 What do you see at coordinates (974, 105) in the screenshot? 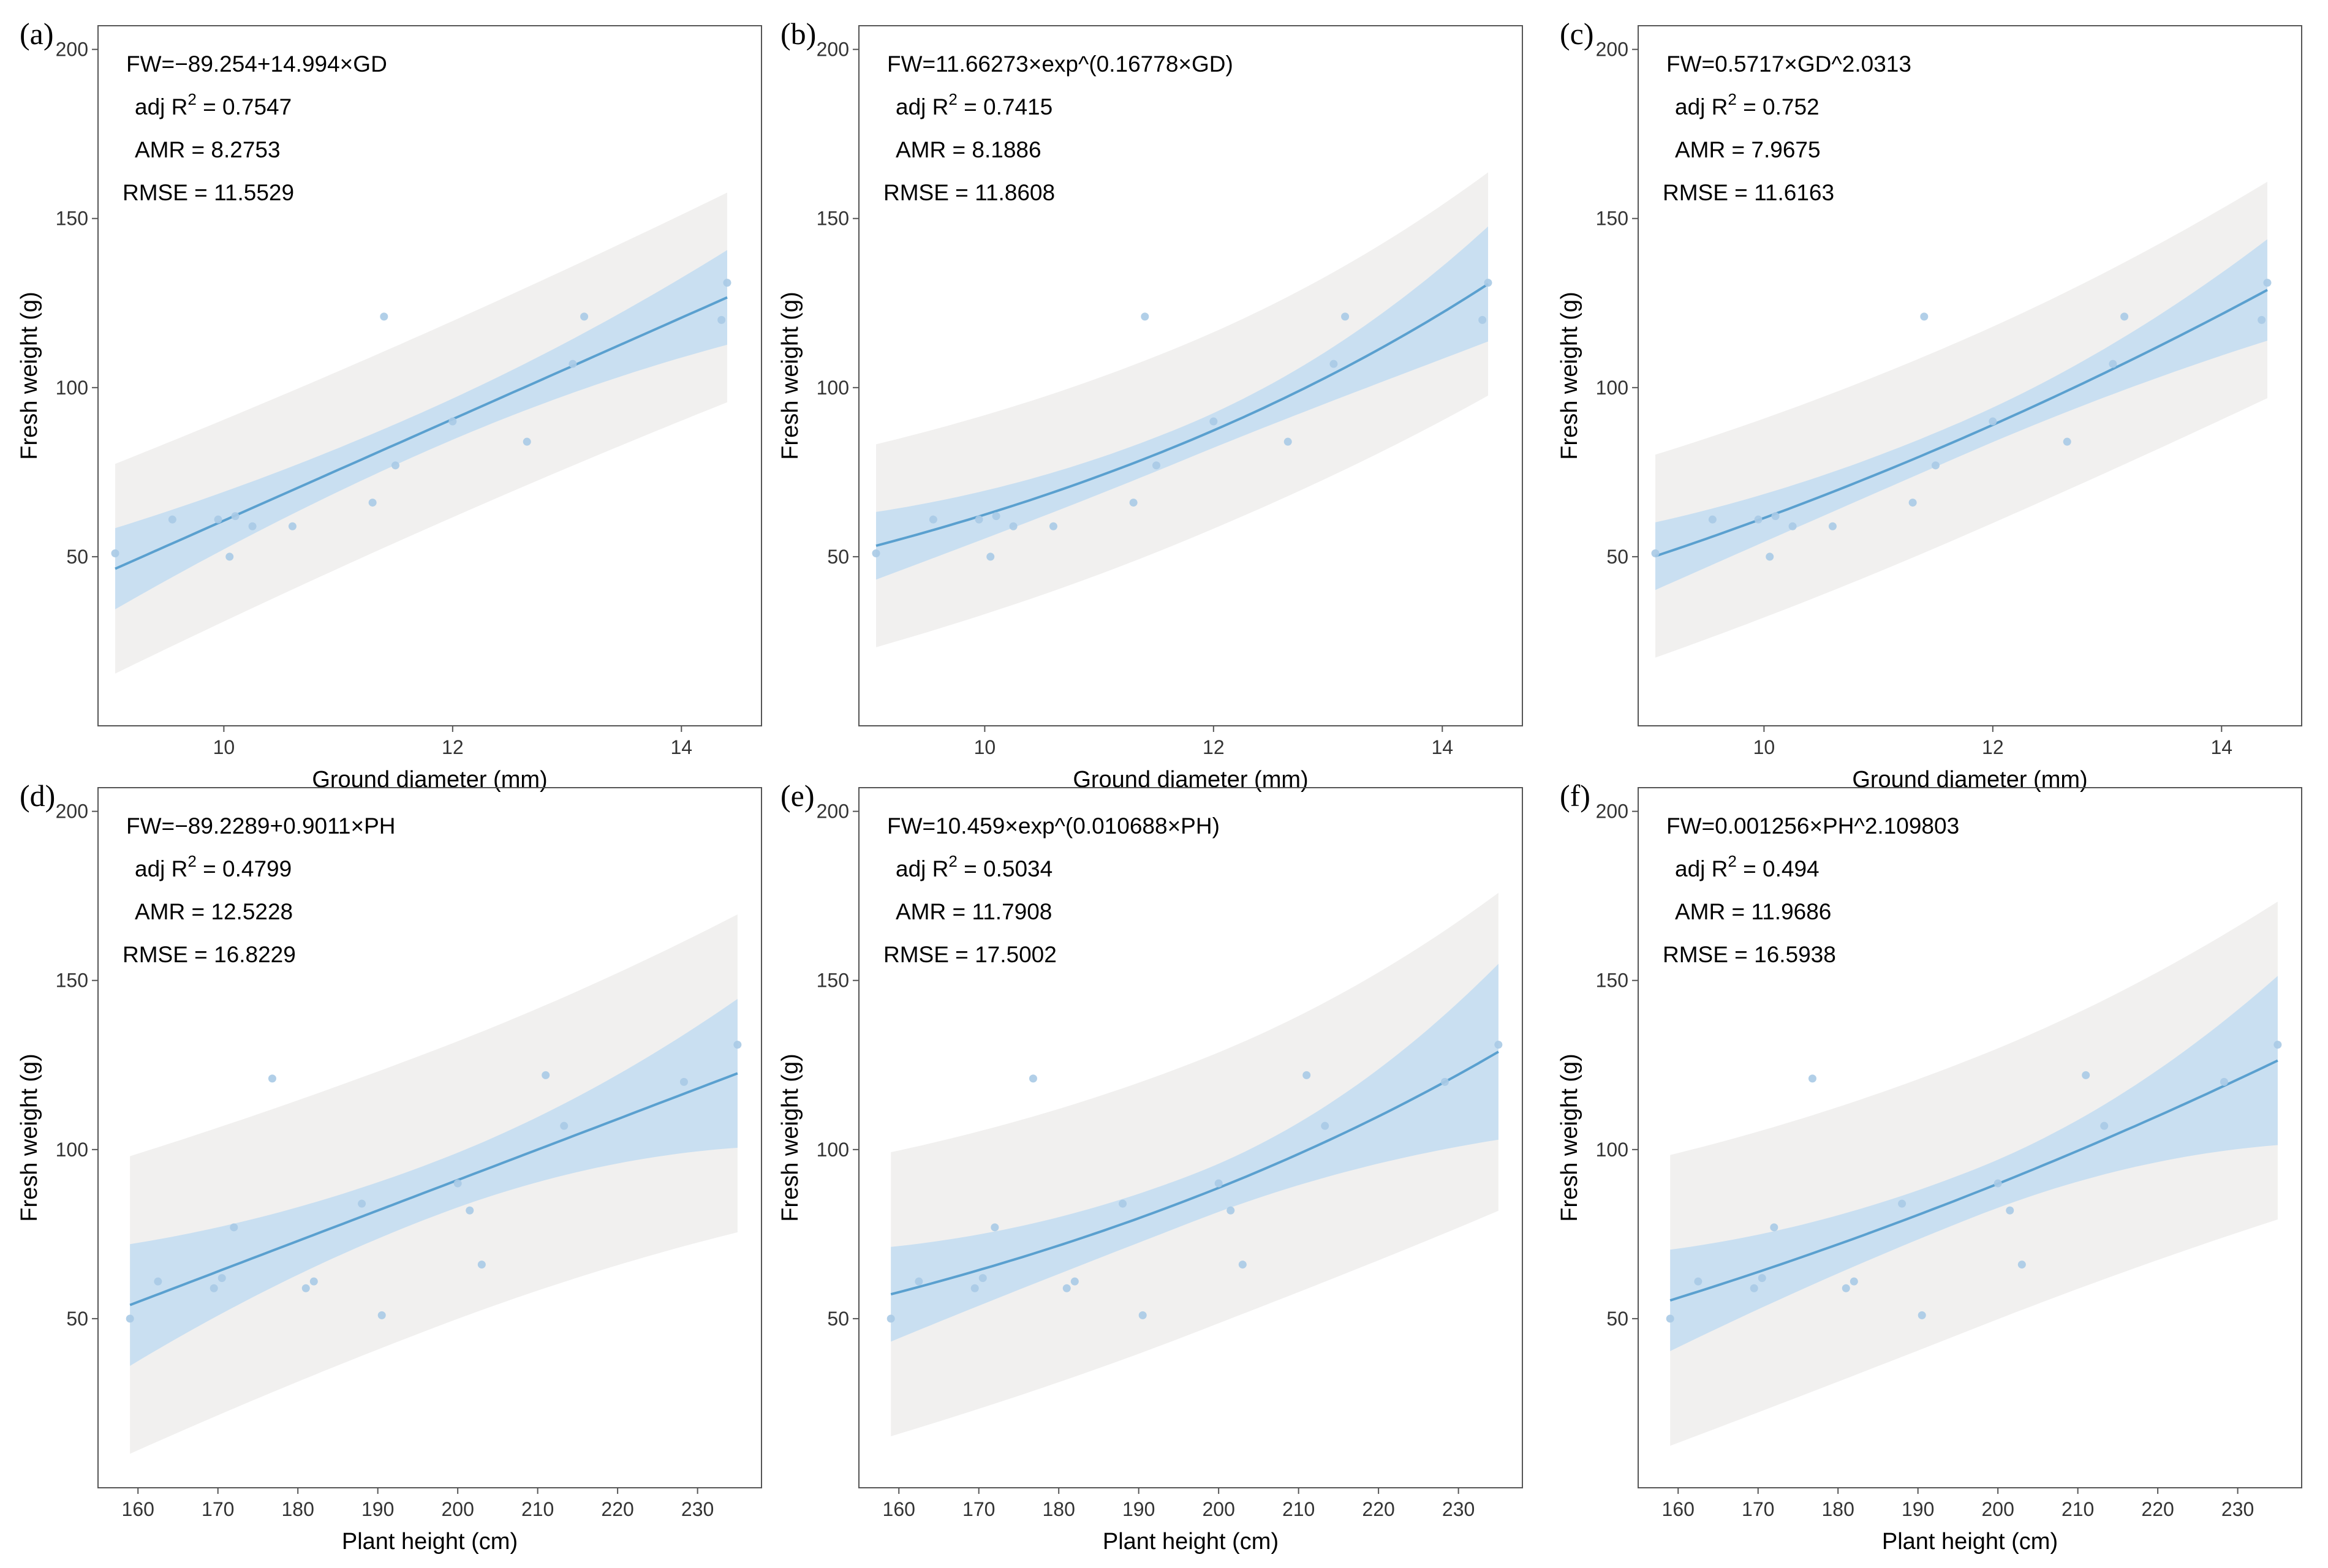
I see `annotation-adj-r2: adj R2 = 0.7415` at bounding box center [974, 105].